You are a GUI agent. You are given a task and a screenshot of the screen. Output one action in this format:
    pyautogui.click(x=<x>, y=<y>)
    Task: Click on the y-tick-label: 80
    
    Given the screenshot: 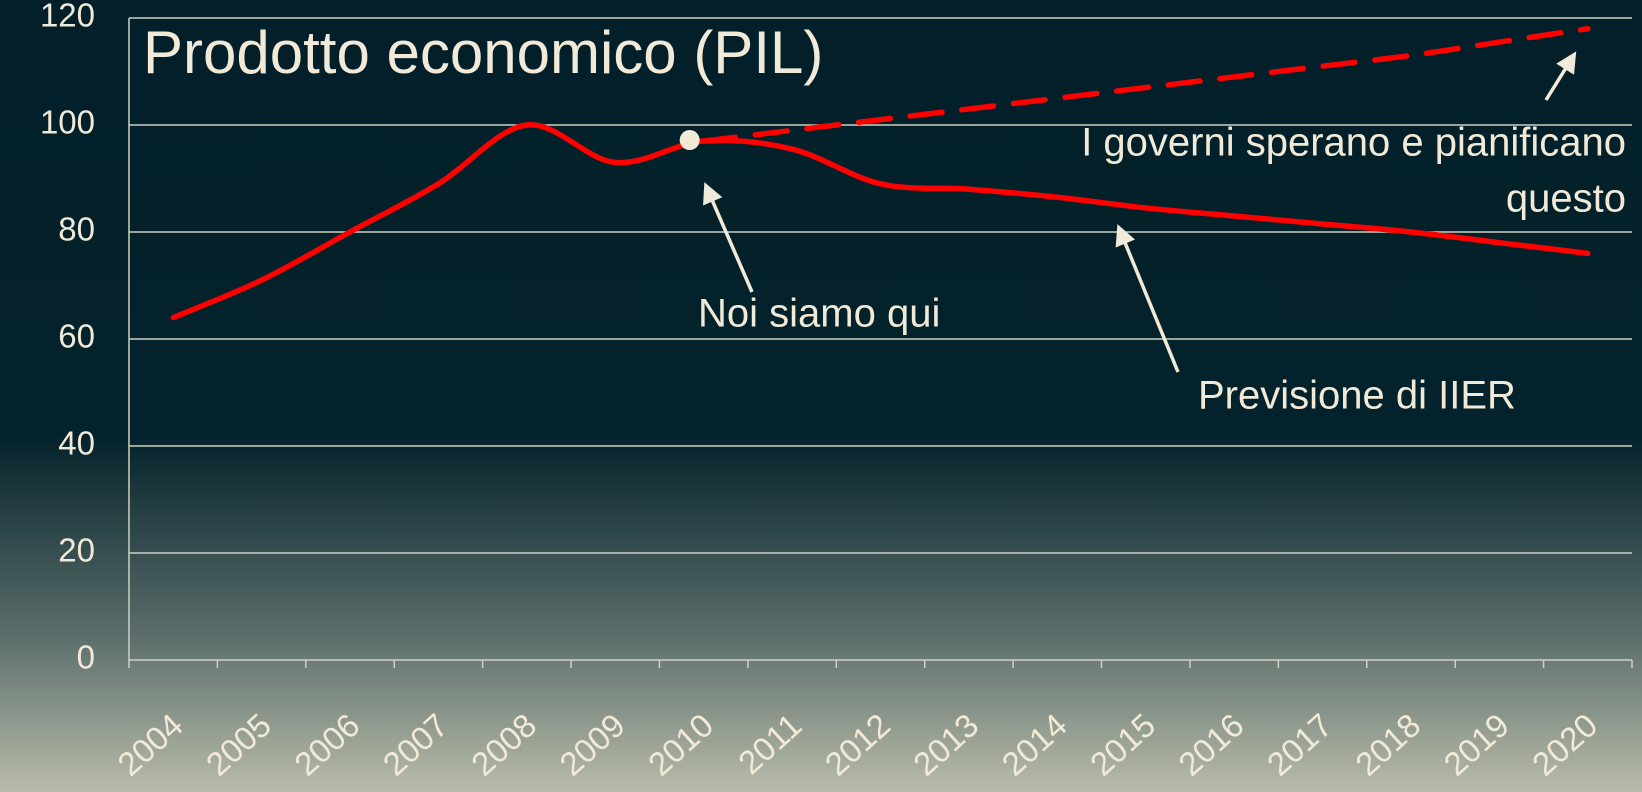 What is the action you would take?
    pyautogui.click(x=76, y=229)
    